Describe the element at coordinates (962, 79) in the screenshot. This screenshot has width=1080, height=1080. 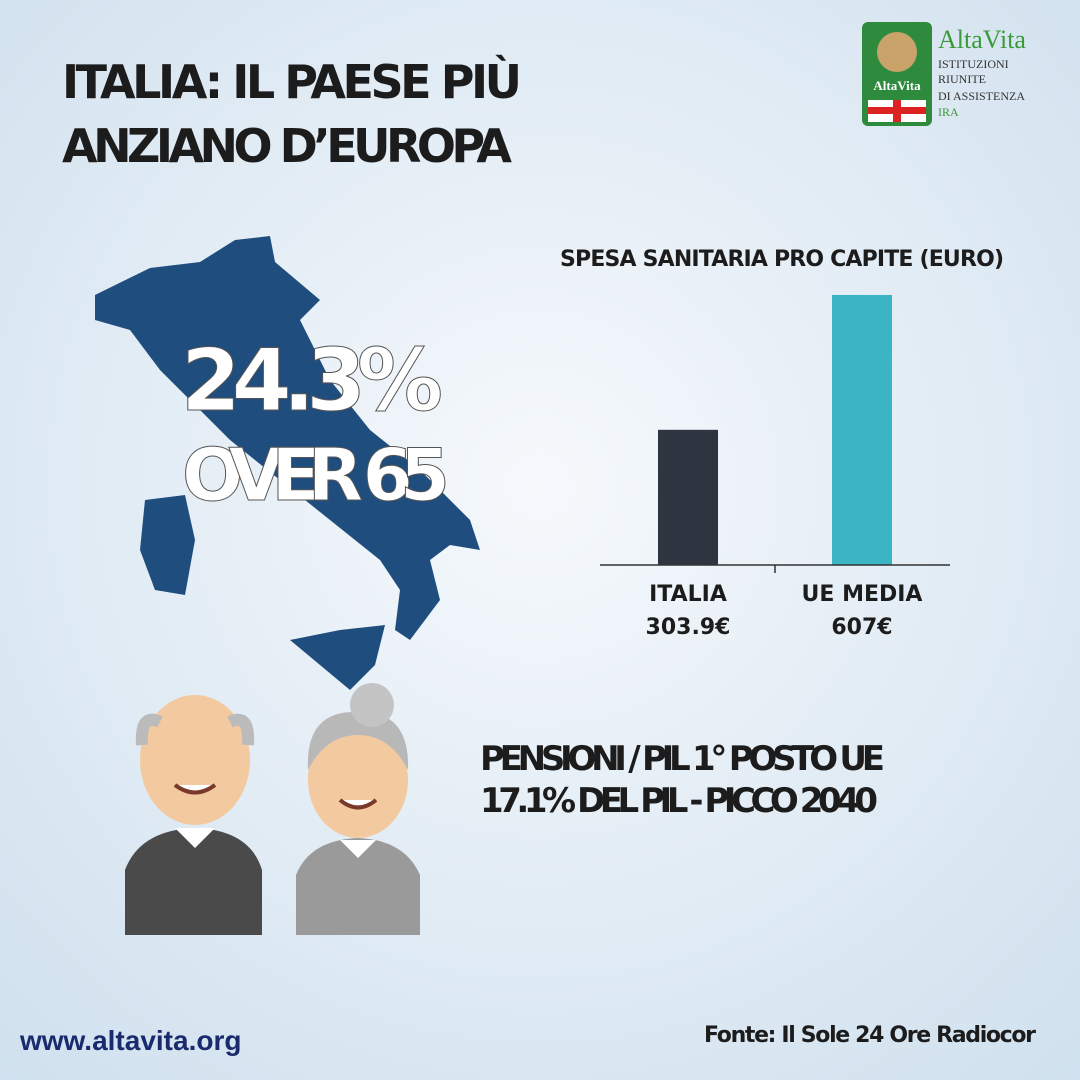
I see `logo-line: RIUNITE` at that location.